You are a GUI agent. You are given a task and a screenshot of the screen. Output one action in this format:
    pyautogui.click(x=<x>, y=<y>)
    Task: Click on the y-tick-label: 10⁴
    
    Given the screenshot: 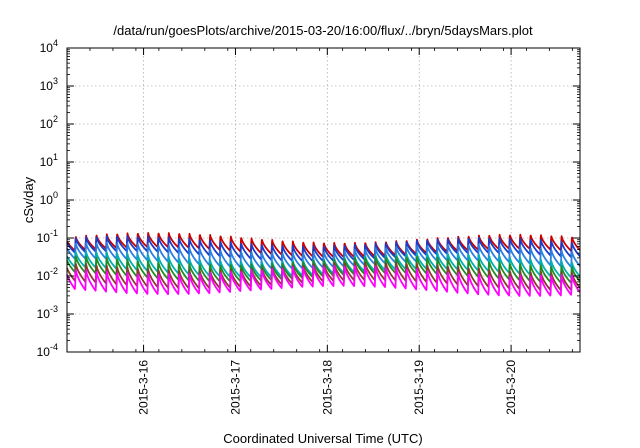 What is the action you would take?
    pyautogui.click(x=49, y=46)
    